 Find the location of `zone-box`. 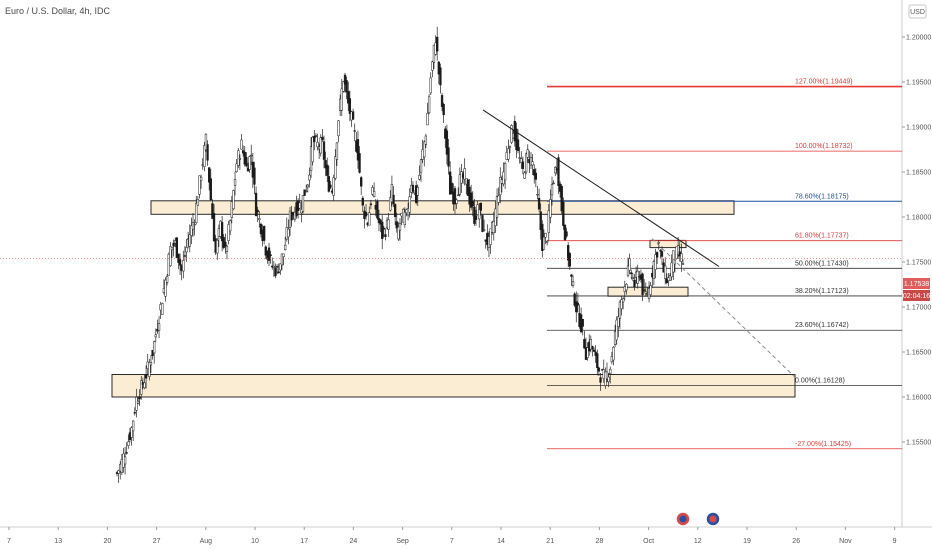

zone-box is located at coordinates (442, 207).